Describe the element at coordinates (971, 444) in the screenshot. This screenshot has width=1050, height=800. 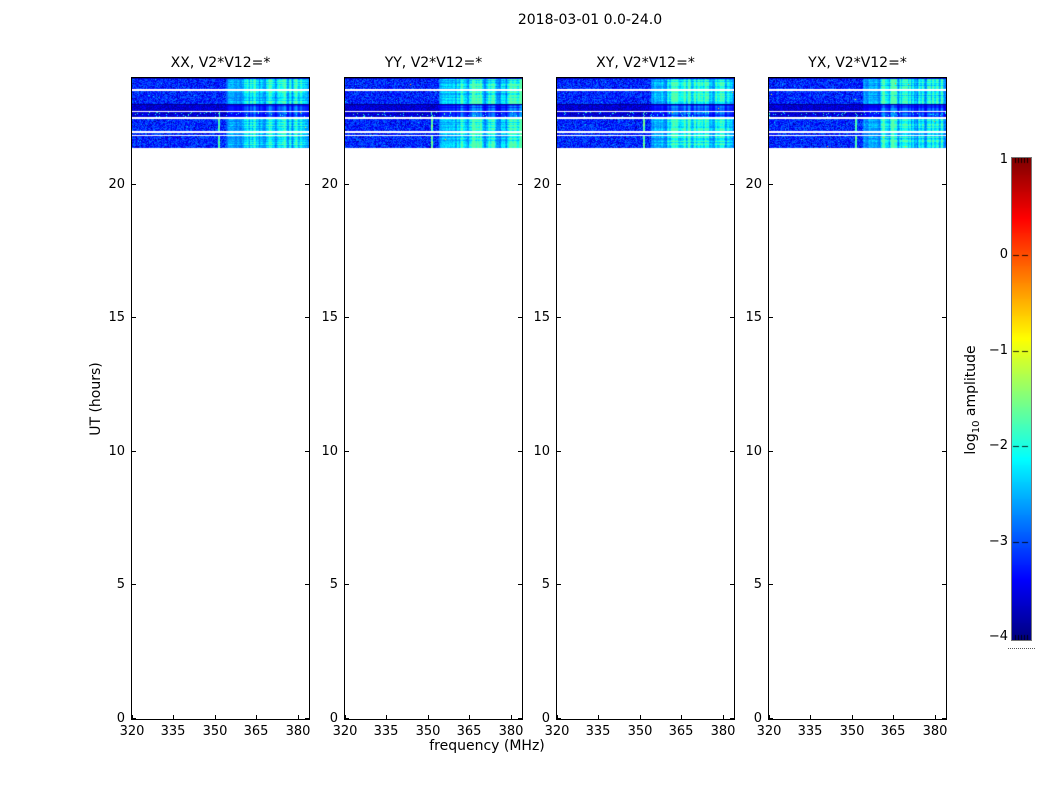
I see `colorbar-label-prefix: log` at that location.